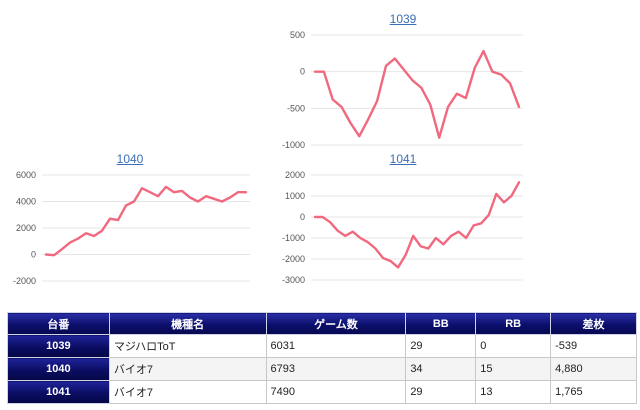 The image size is (640, 410). I want to click on difference-cell: -539, so click(593, 346).